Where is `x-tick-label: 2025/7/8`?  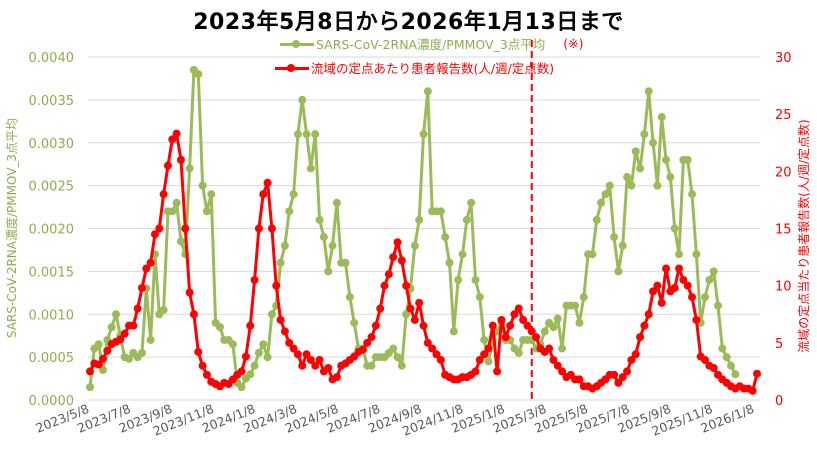 x-tick-label: 2025/7/8 is located at coordinates (603, 418).